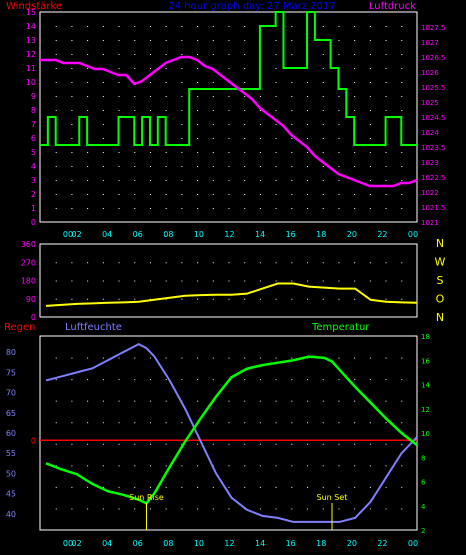  Describe the element at coordinates (229, 543) in the screenshot. I see `panel3-x-tick-label: 12` at that location.